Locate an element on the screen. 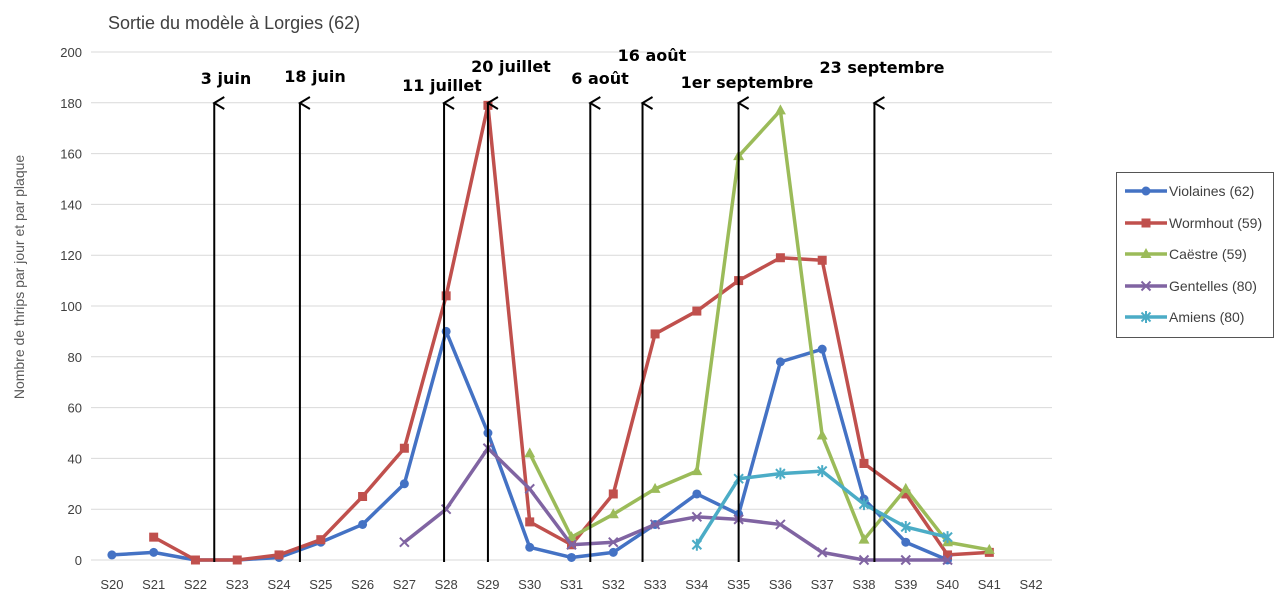  x-tick-label: S25 is located at coordinates (320, 584).